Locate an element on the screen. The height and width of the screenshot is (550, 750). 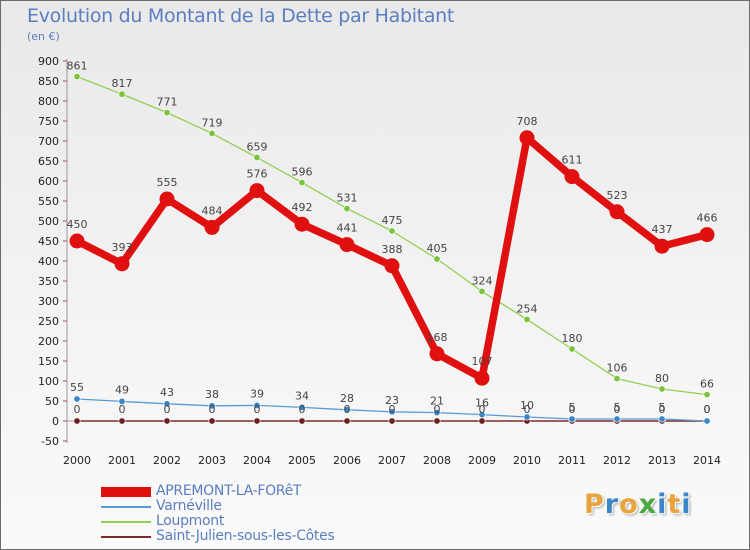
legend-label: APREMONT-LA-FORêT is located at coordinates (229, 491).